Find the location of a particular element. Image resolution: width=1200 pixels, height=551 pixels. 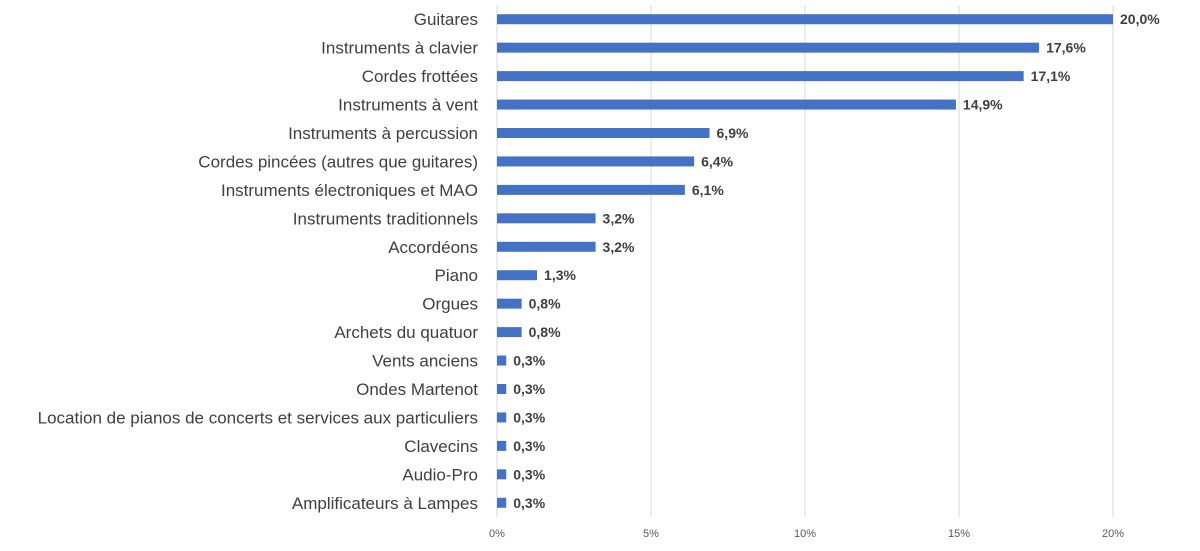

x-tick-label: 20% is located at coordinates (1113, 534).